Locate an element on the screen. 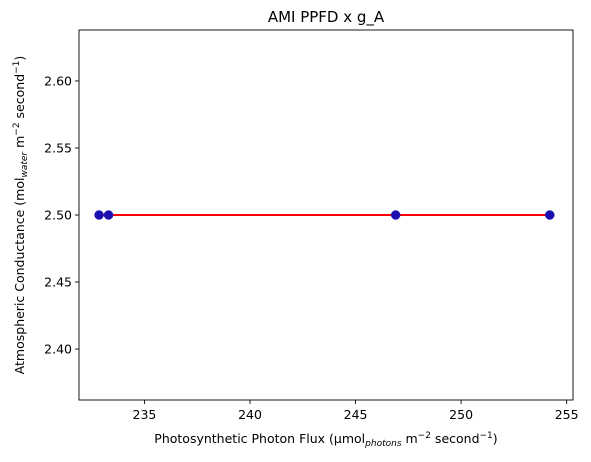 This screenshot has width=591, height=462. x-tick-label: 250 is located at coordinates (461, 414).